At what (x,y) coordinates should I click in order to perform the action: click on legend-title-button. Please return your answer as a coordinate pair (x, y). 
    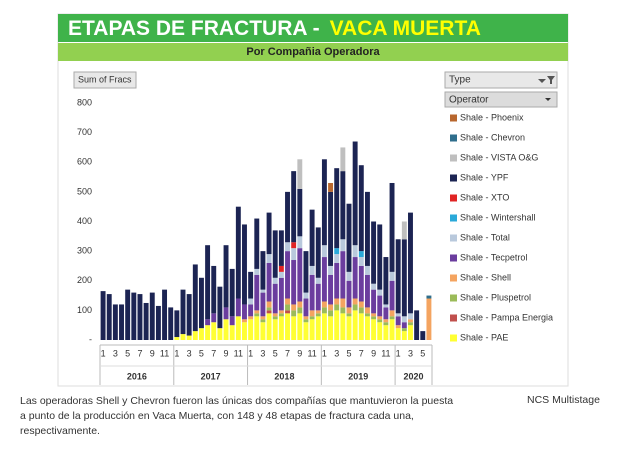
    Looking at the image, I should click on (501, 80).